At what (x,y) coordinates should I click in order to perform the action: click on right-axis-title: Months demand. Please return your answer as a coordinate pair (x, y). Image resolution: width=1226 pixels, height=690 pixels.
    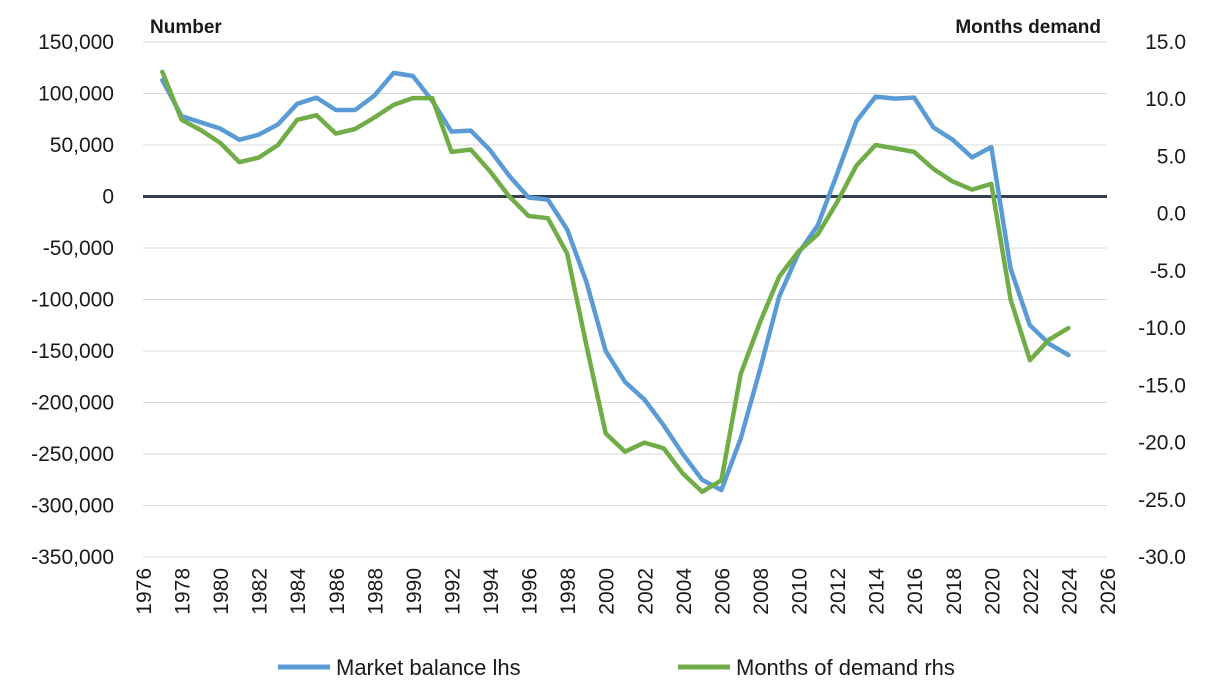
    Looking at the image, I should click on (1028, 27).